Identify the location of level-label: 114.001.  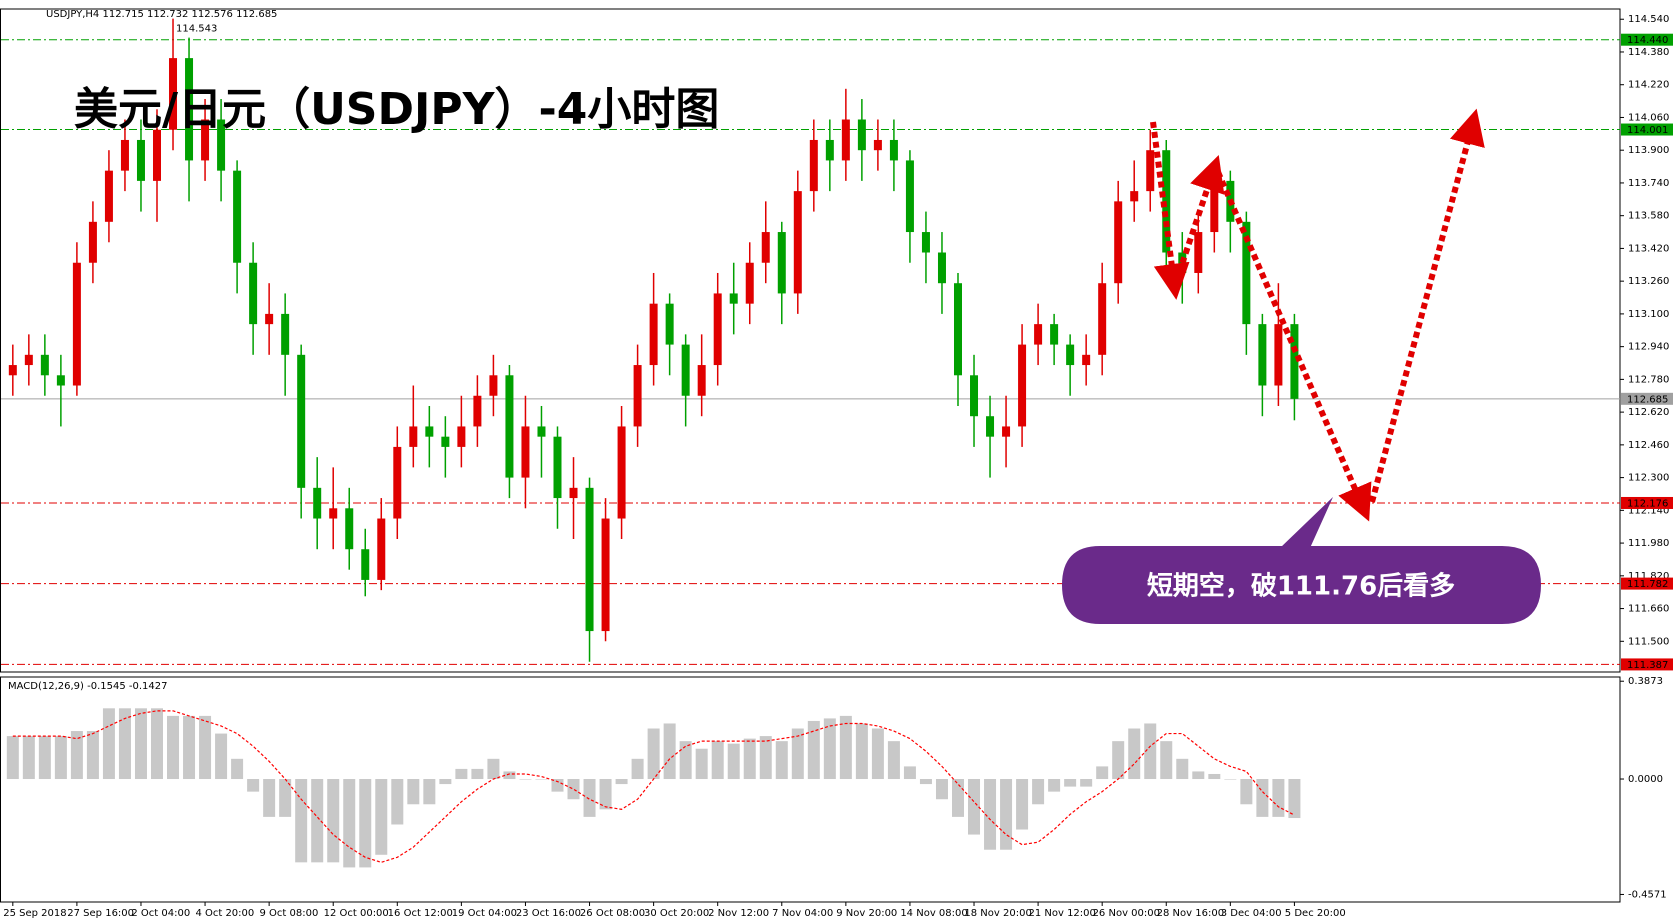
(1647, 130).